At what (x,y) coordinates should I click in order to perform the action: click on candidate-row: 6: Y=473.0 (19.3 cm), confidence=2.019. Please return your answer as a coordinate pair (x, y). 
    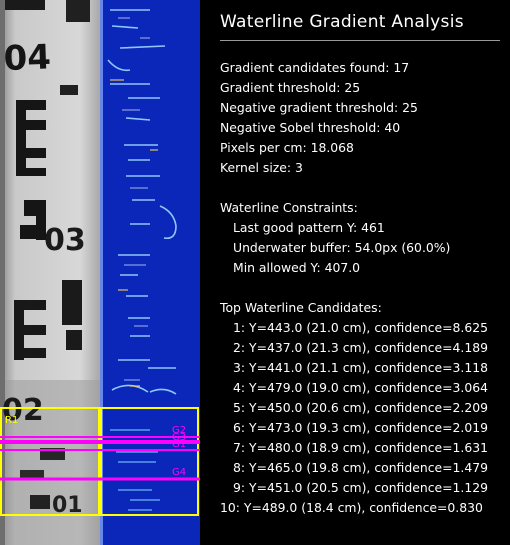
    Looking at the image, I should click on (360, 427).